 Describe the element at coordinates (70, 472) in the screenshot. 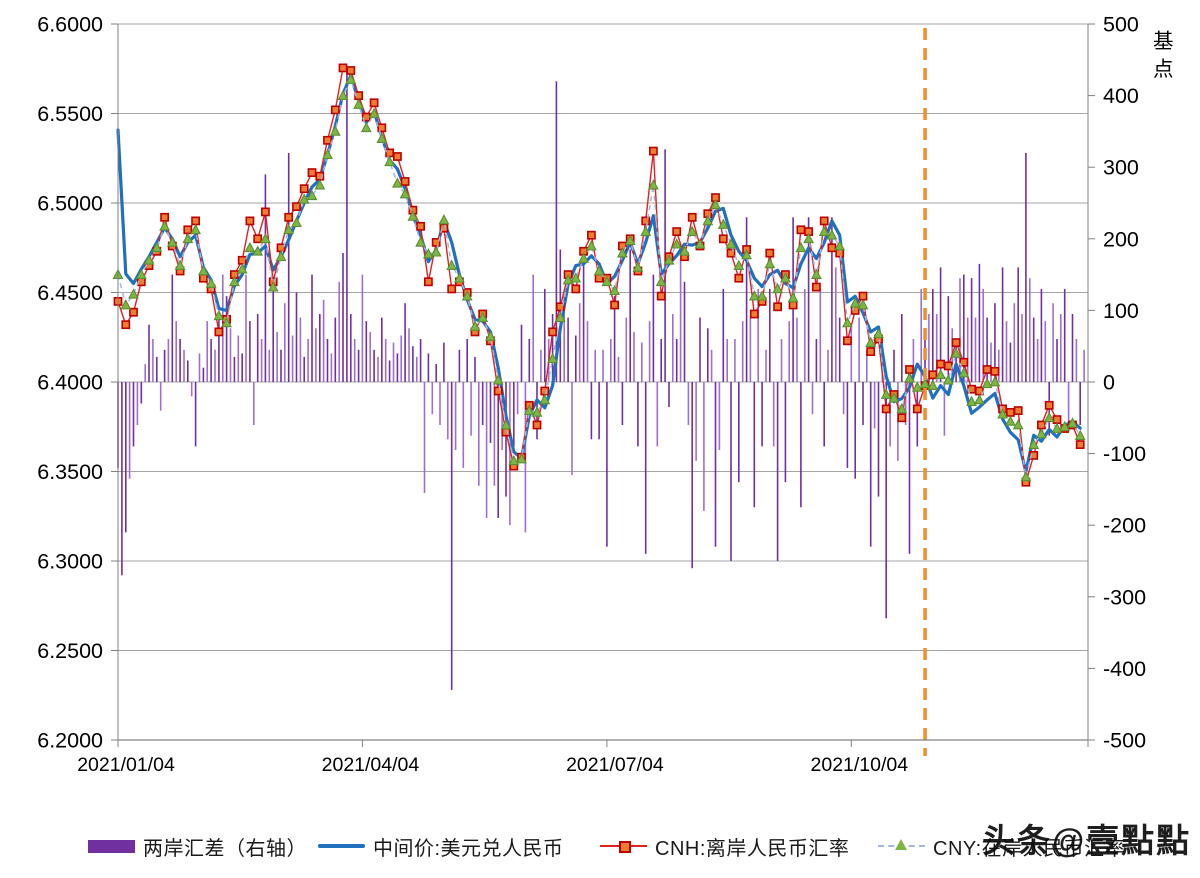

I see `svg-text: 6.3500` at that location.